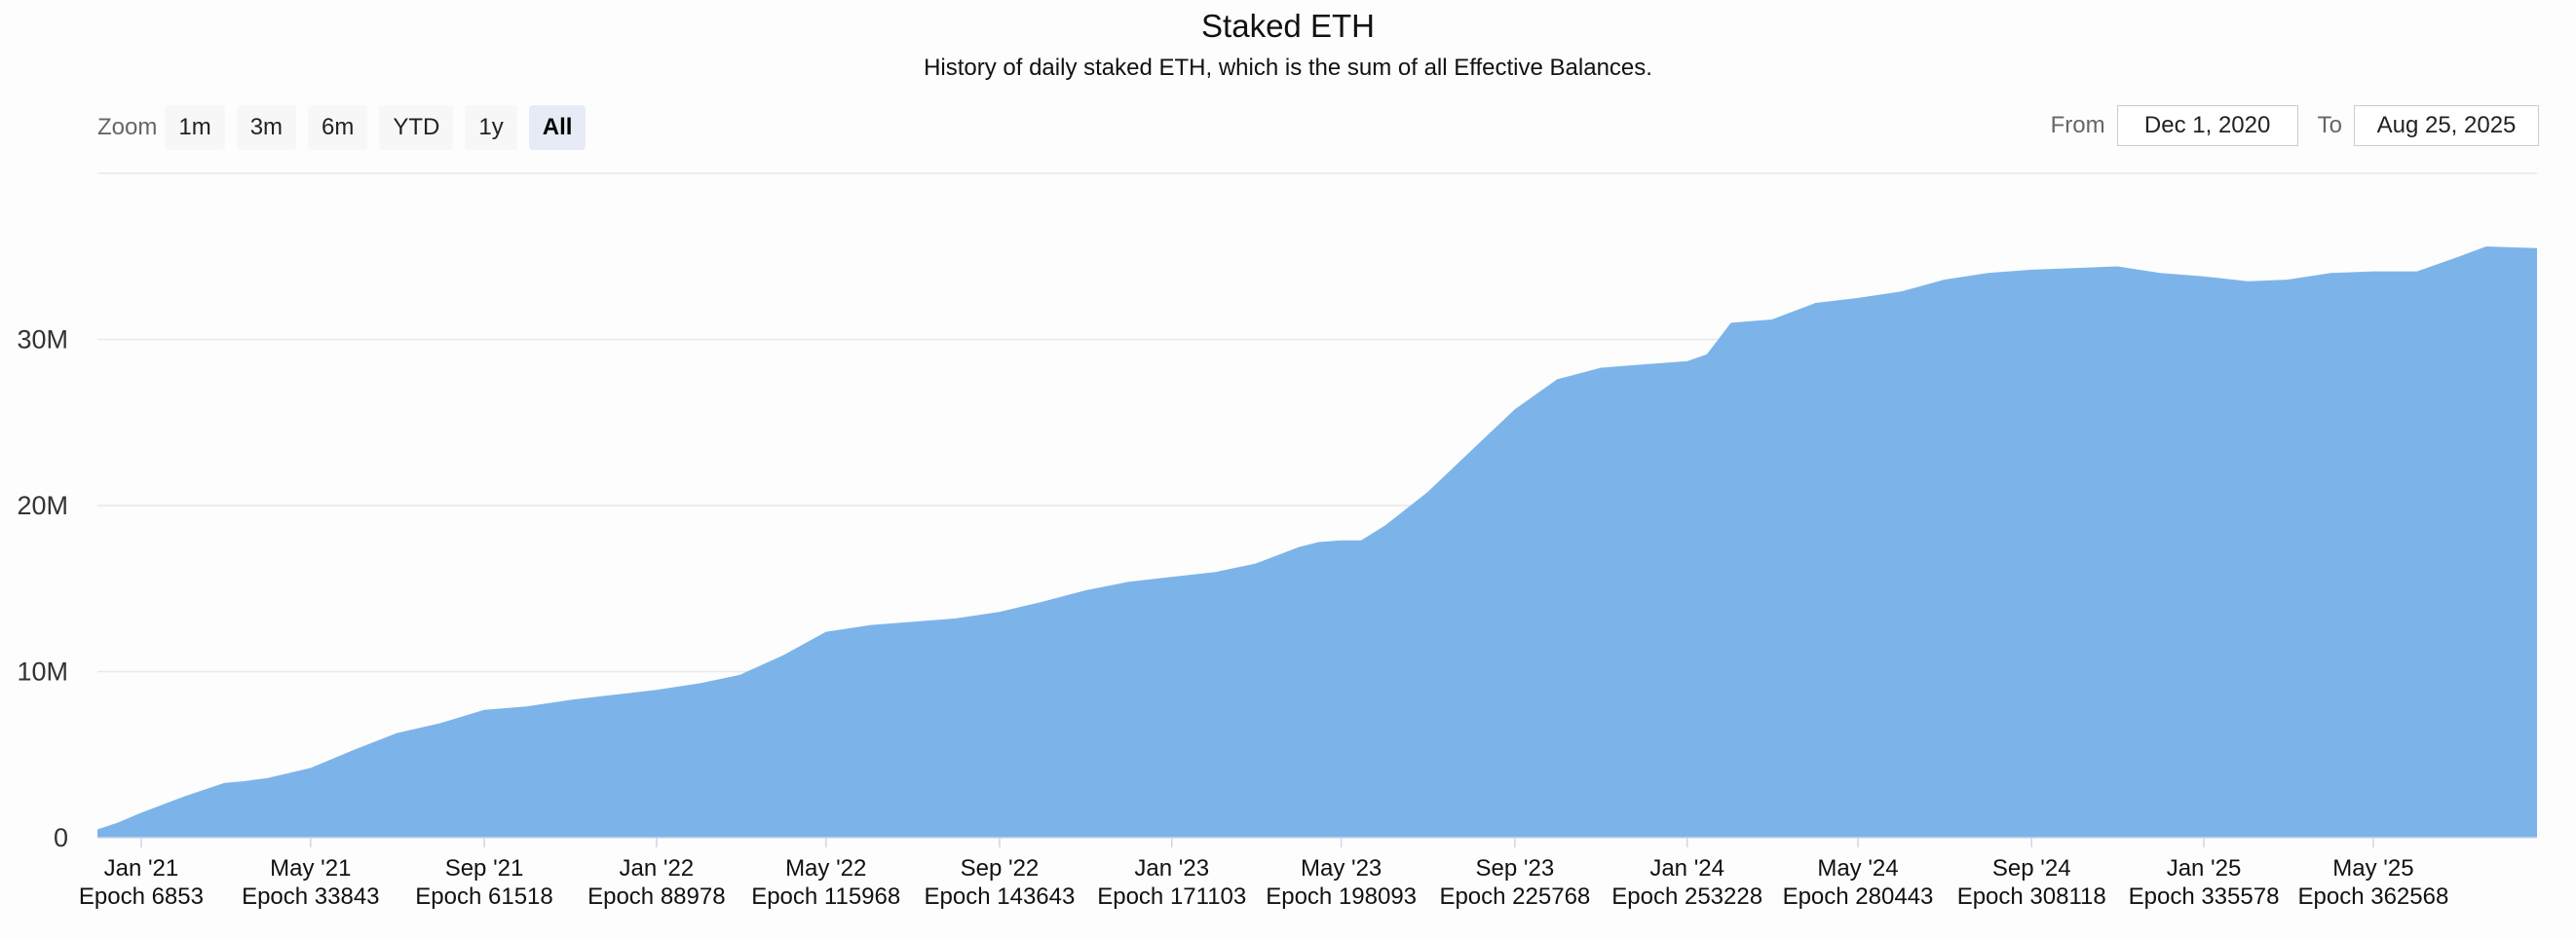 The height and width of the screenshot is (939, 2576). Describe the element at coordinates (1341, 868) in the screenshot. I see `x-tick-label: May '23` at that location.